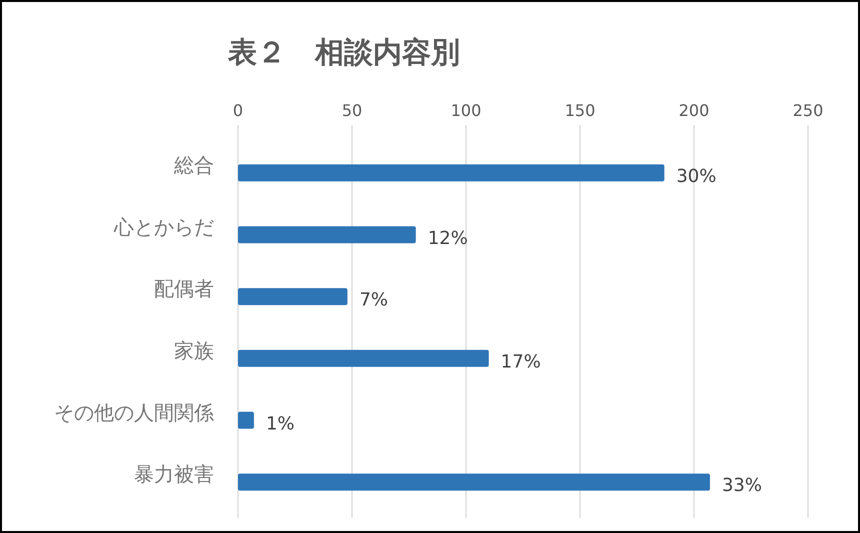 Image resolution: width=860 pixels, height=533 pixels. What do you see at coordinates (134, 412) in the screenshot?
I see `y-tick-label: その他の人間関係` at bounding box center [134, 412].